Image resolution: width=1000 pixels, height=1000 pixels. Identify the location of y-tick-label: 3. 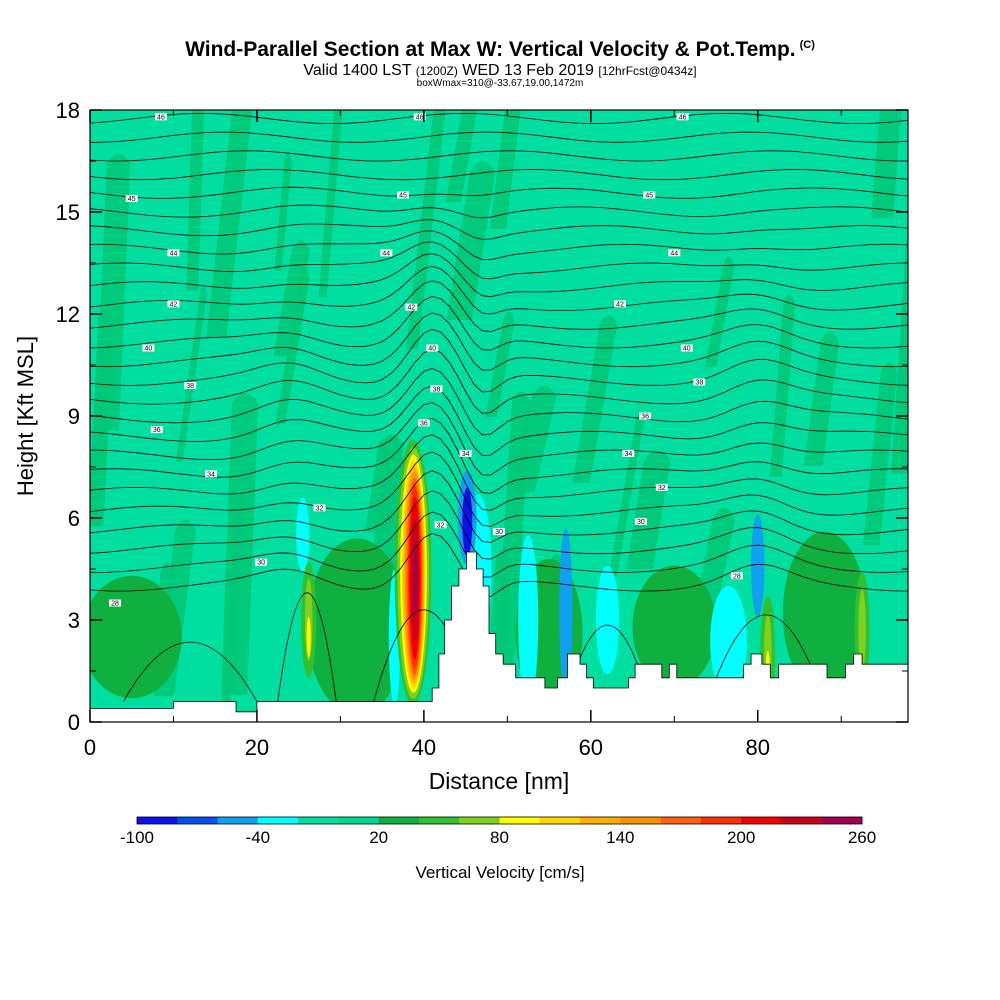
(74, 620).